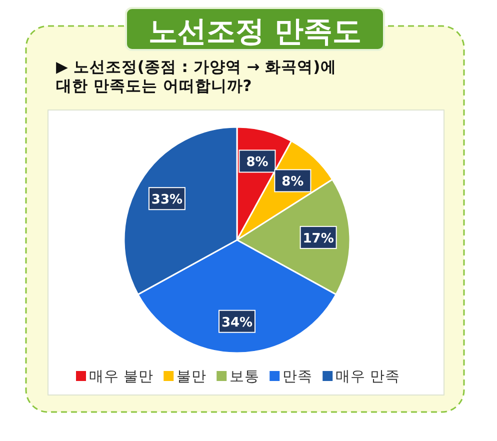 Image resolution: width=497 pixels, height=441 pixels. What do you see at coordinates (191, 377) in the screenshot?
I see `legend-label: 불만` at bounding box center [191, 377].